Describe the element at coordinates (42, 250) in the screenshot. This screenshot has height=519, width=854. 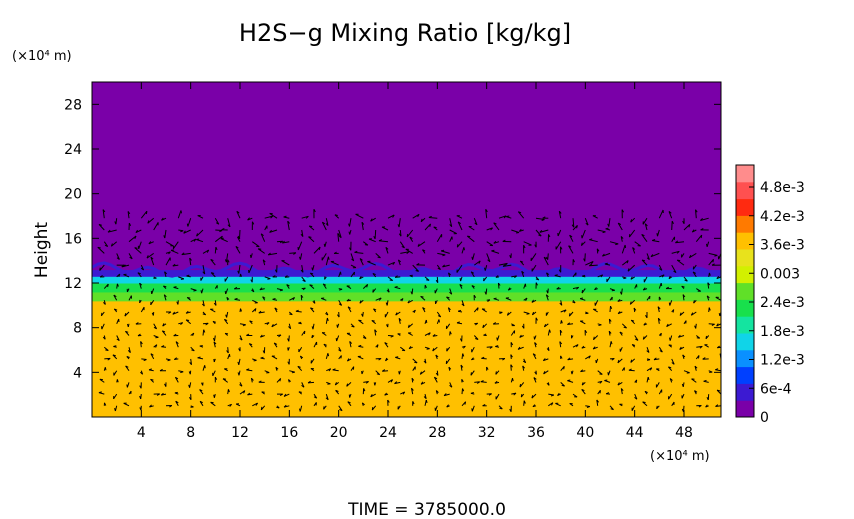
I see `y-axis-label: Height` at that location.